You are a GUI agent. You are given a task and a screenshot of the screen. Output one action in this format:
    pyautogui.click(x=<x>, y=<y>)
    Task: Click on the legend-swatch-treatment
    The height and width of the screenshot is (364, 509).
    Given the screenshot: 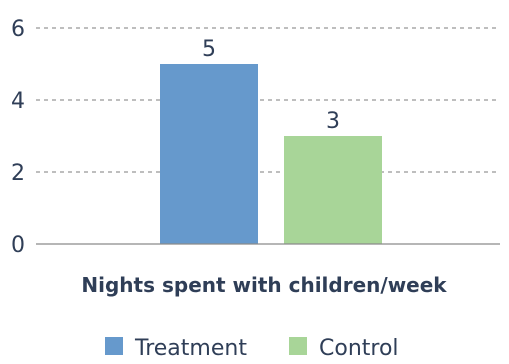 What is the action you would take?
    pyautogui.click(x=114, y=346)
    